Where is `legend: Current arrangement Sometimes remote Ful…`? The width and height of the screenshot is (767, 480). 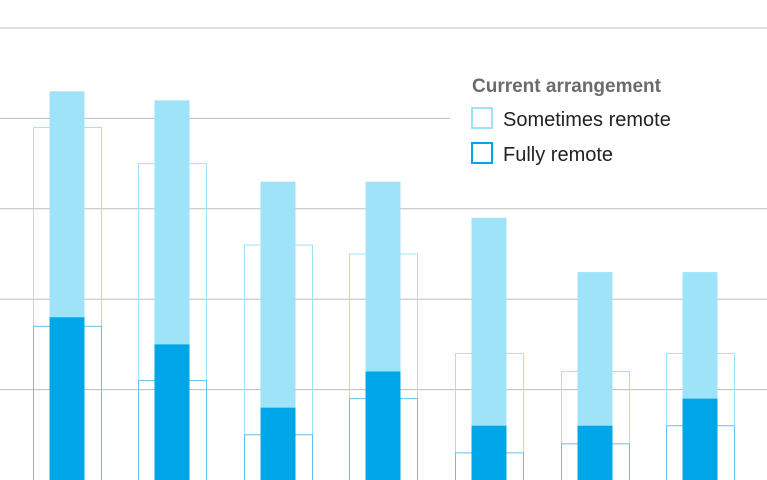 legend: Current arrangement Sometimes remote Ful… is located at coordinates (571, 121).